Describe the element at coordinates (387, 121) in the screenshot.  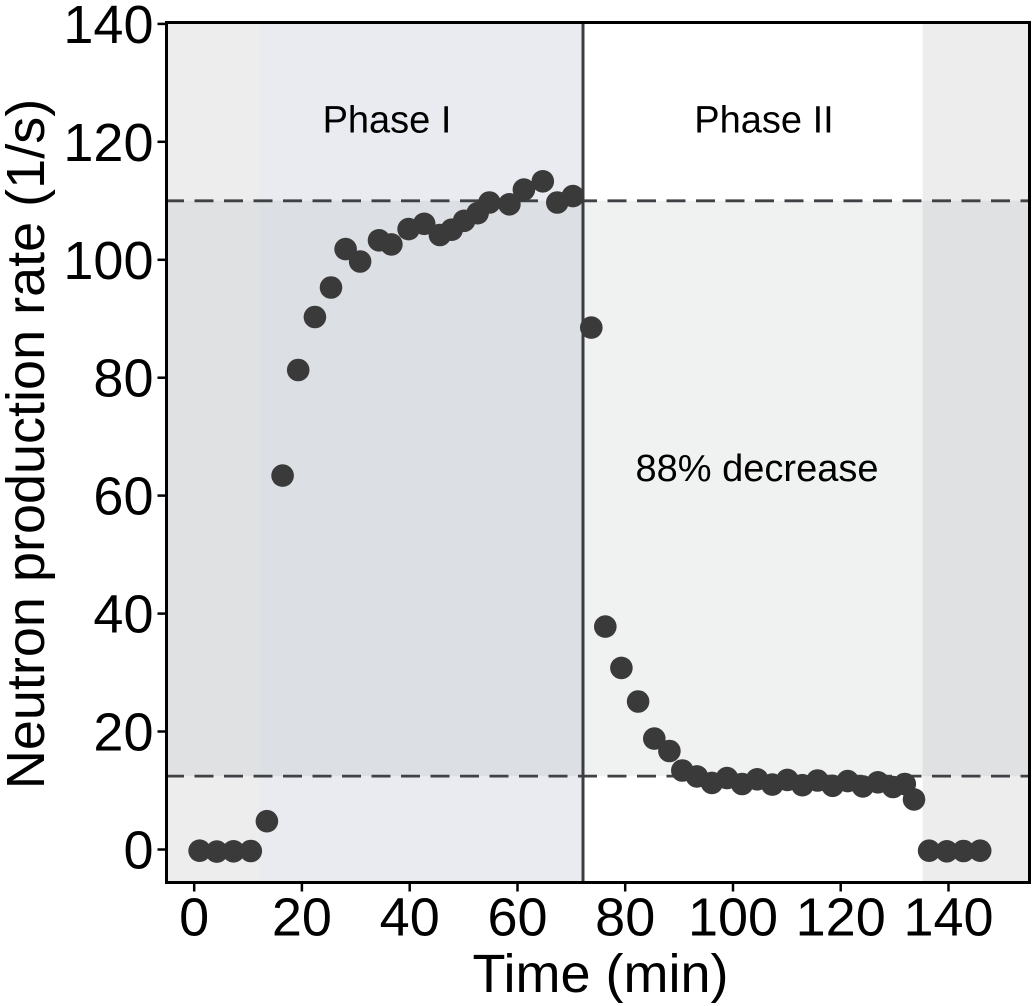
I see `svg-text: Phase I` at that location.